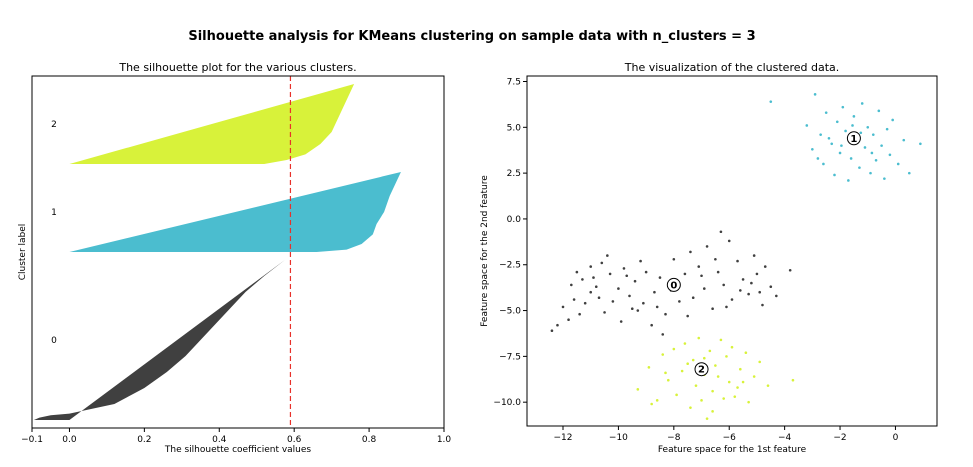 The height and width of the screenshot is (467, 973). I want to click on cluster-center-0: 0, so click(673, 284).